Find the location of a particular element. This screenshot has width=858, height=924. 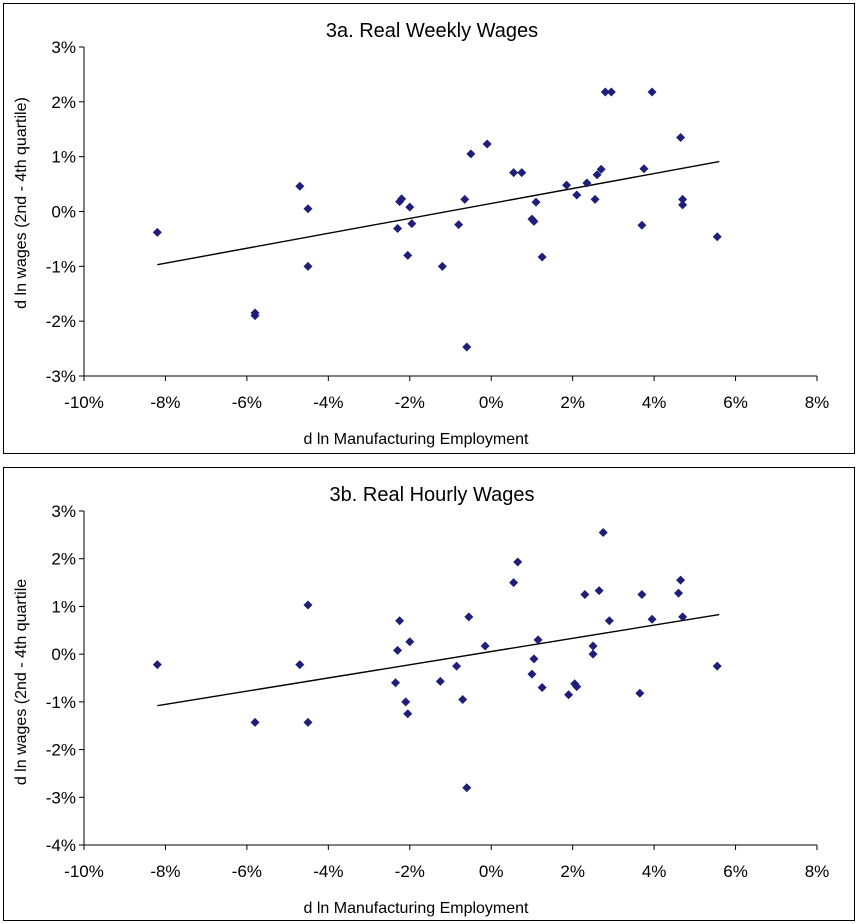

x-tick-label: 6% is located at coordinates (735, 871).